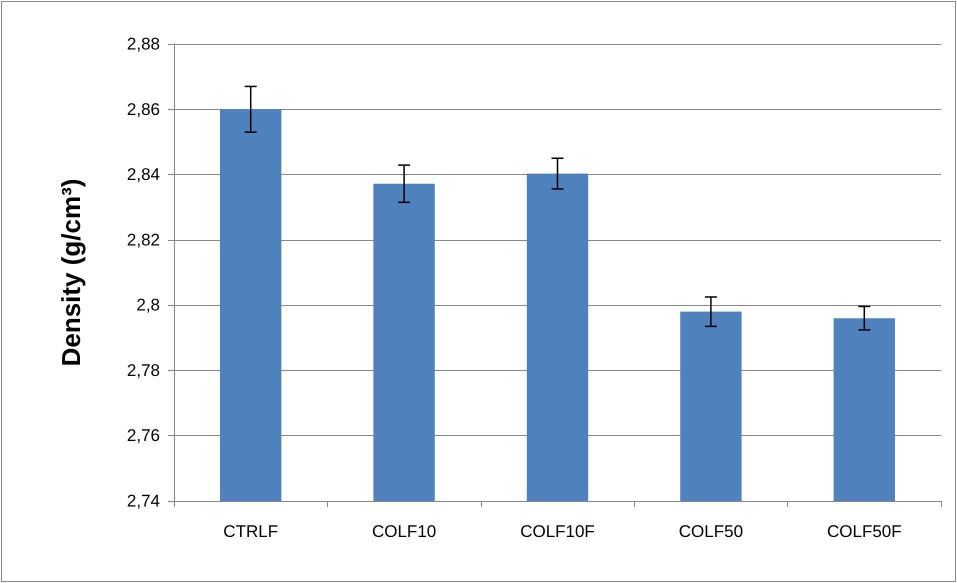 The image size is (957, 583). I want to click on y-tick-label: 2,86, so click(143, 109).